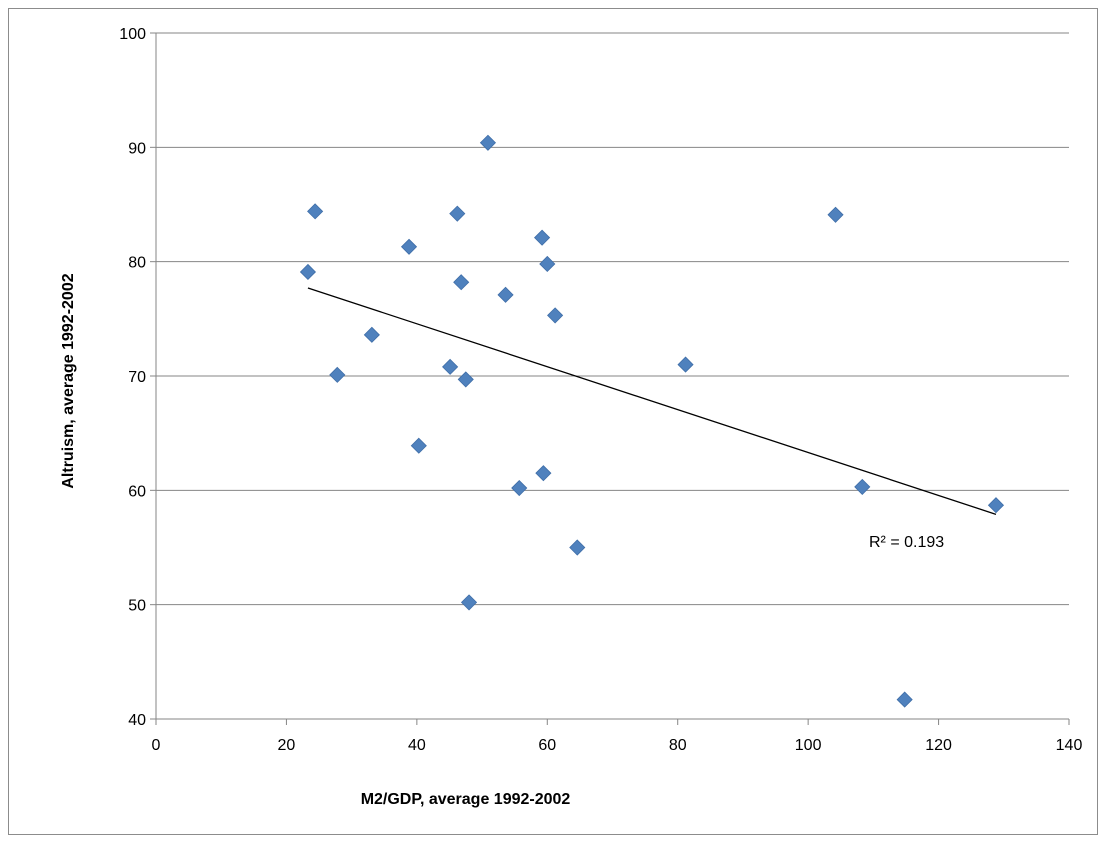  What do you see at coordinates (156, 745) in the screenshot?
I see `x-tick-label: 0` at bounding box center [156, 745].